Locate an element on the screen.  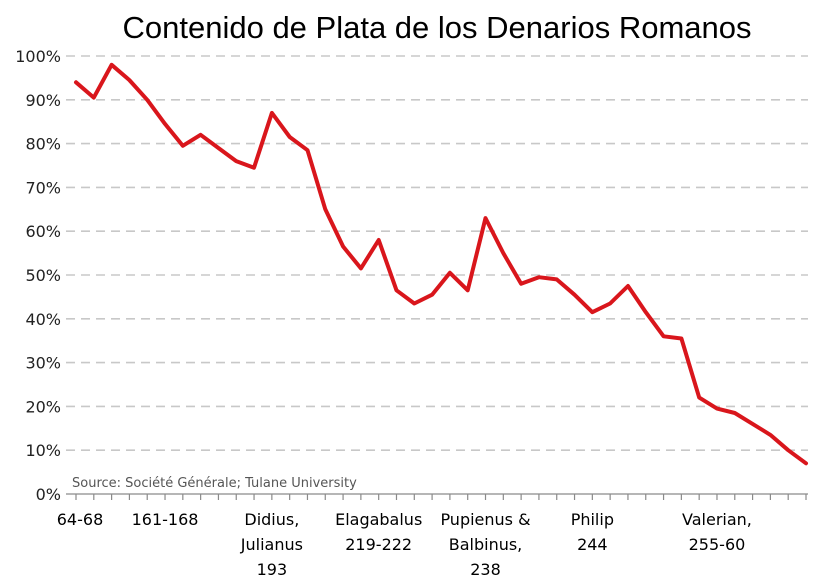
x-tick-label: 64-68 is located at coordinates (80, 519).